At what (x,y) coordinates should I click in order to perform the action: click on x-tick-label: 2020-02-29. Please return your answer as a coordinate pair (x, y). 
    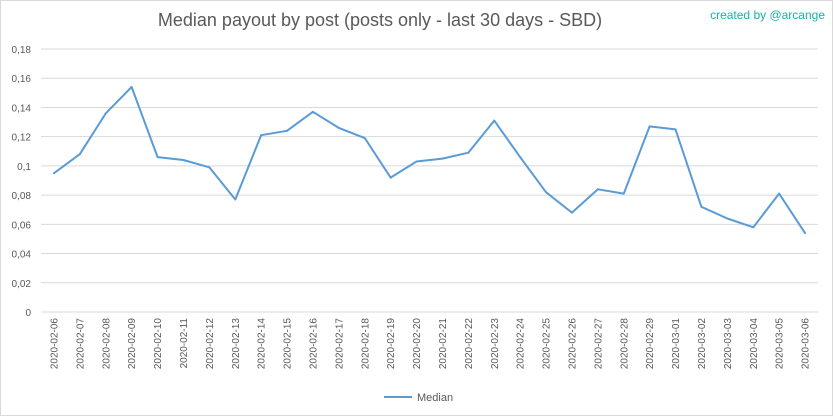
    Looking at the image, I should click on (650, 344).